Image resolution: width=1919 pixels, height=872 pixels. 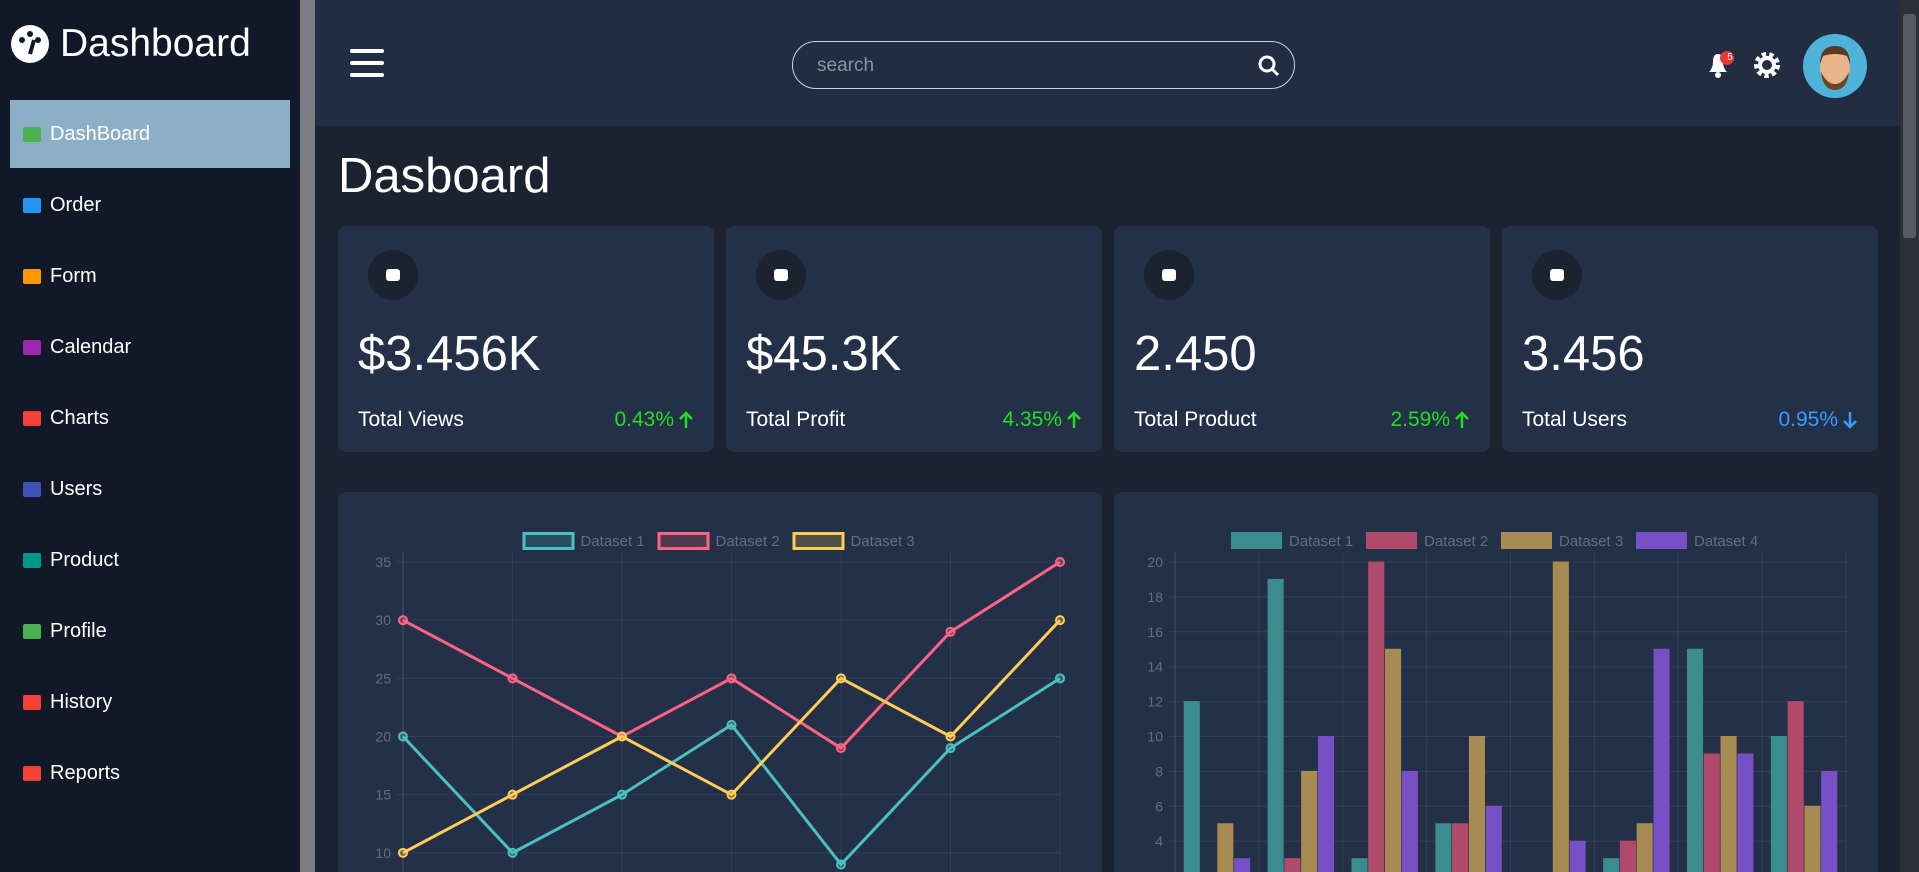 I want to click on brand-name: Dashboard, so click(x=155, y=43).